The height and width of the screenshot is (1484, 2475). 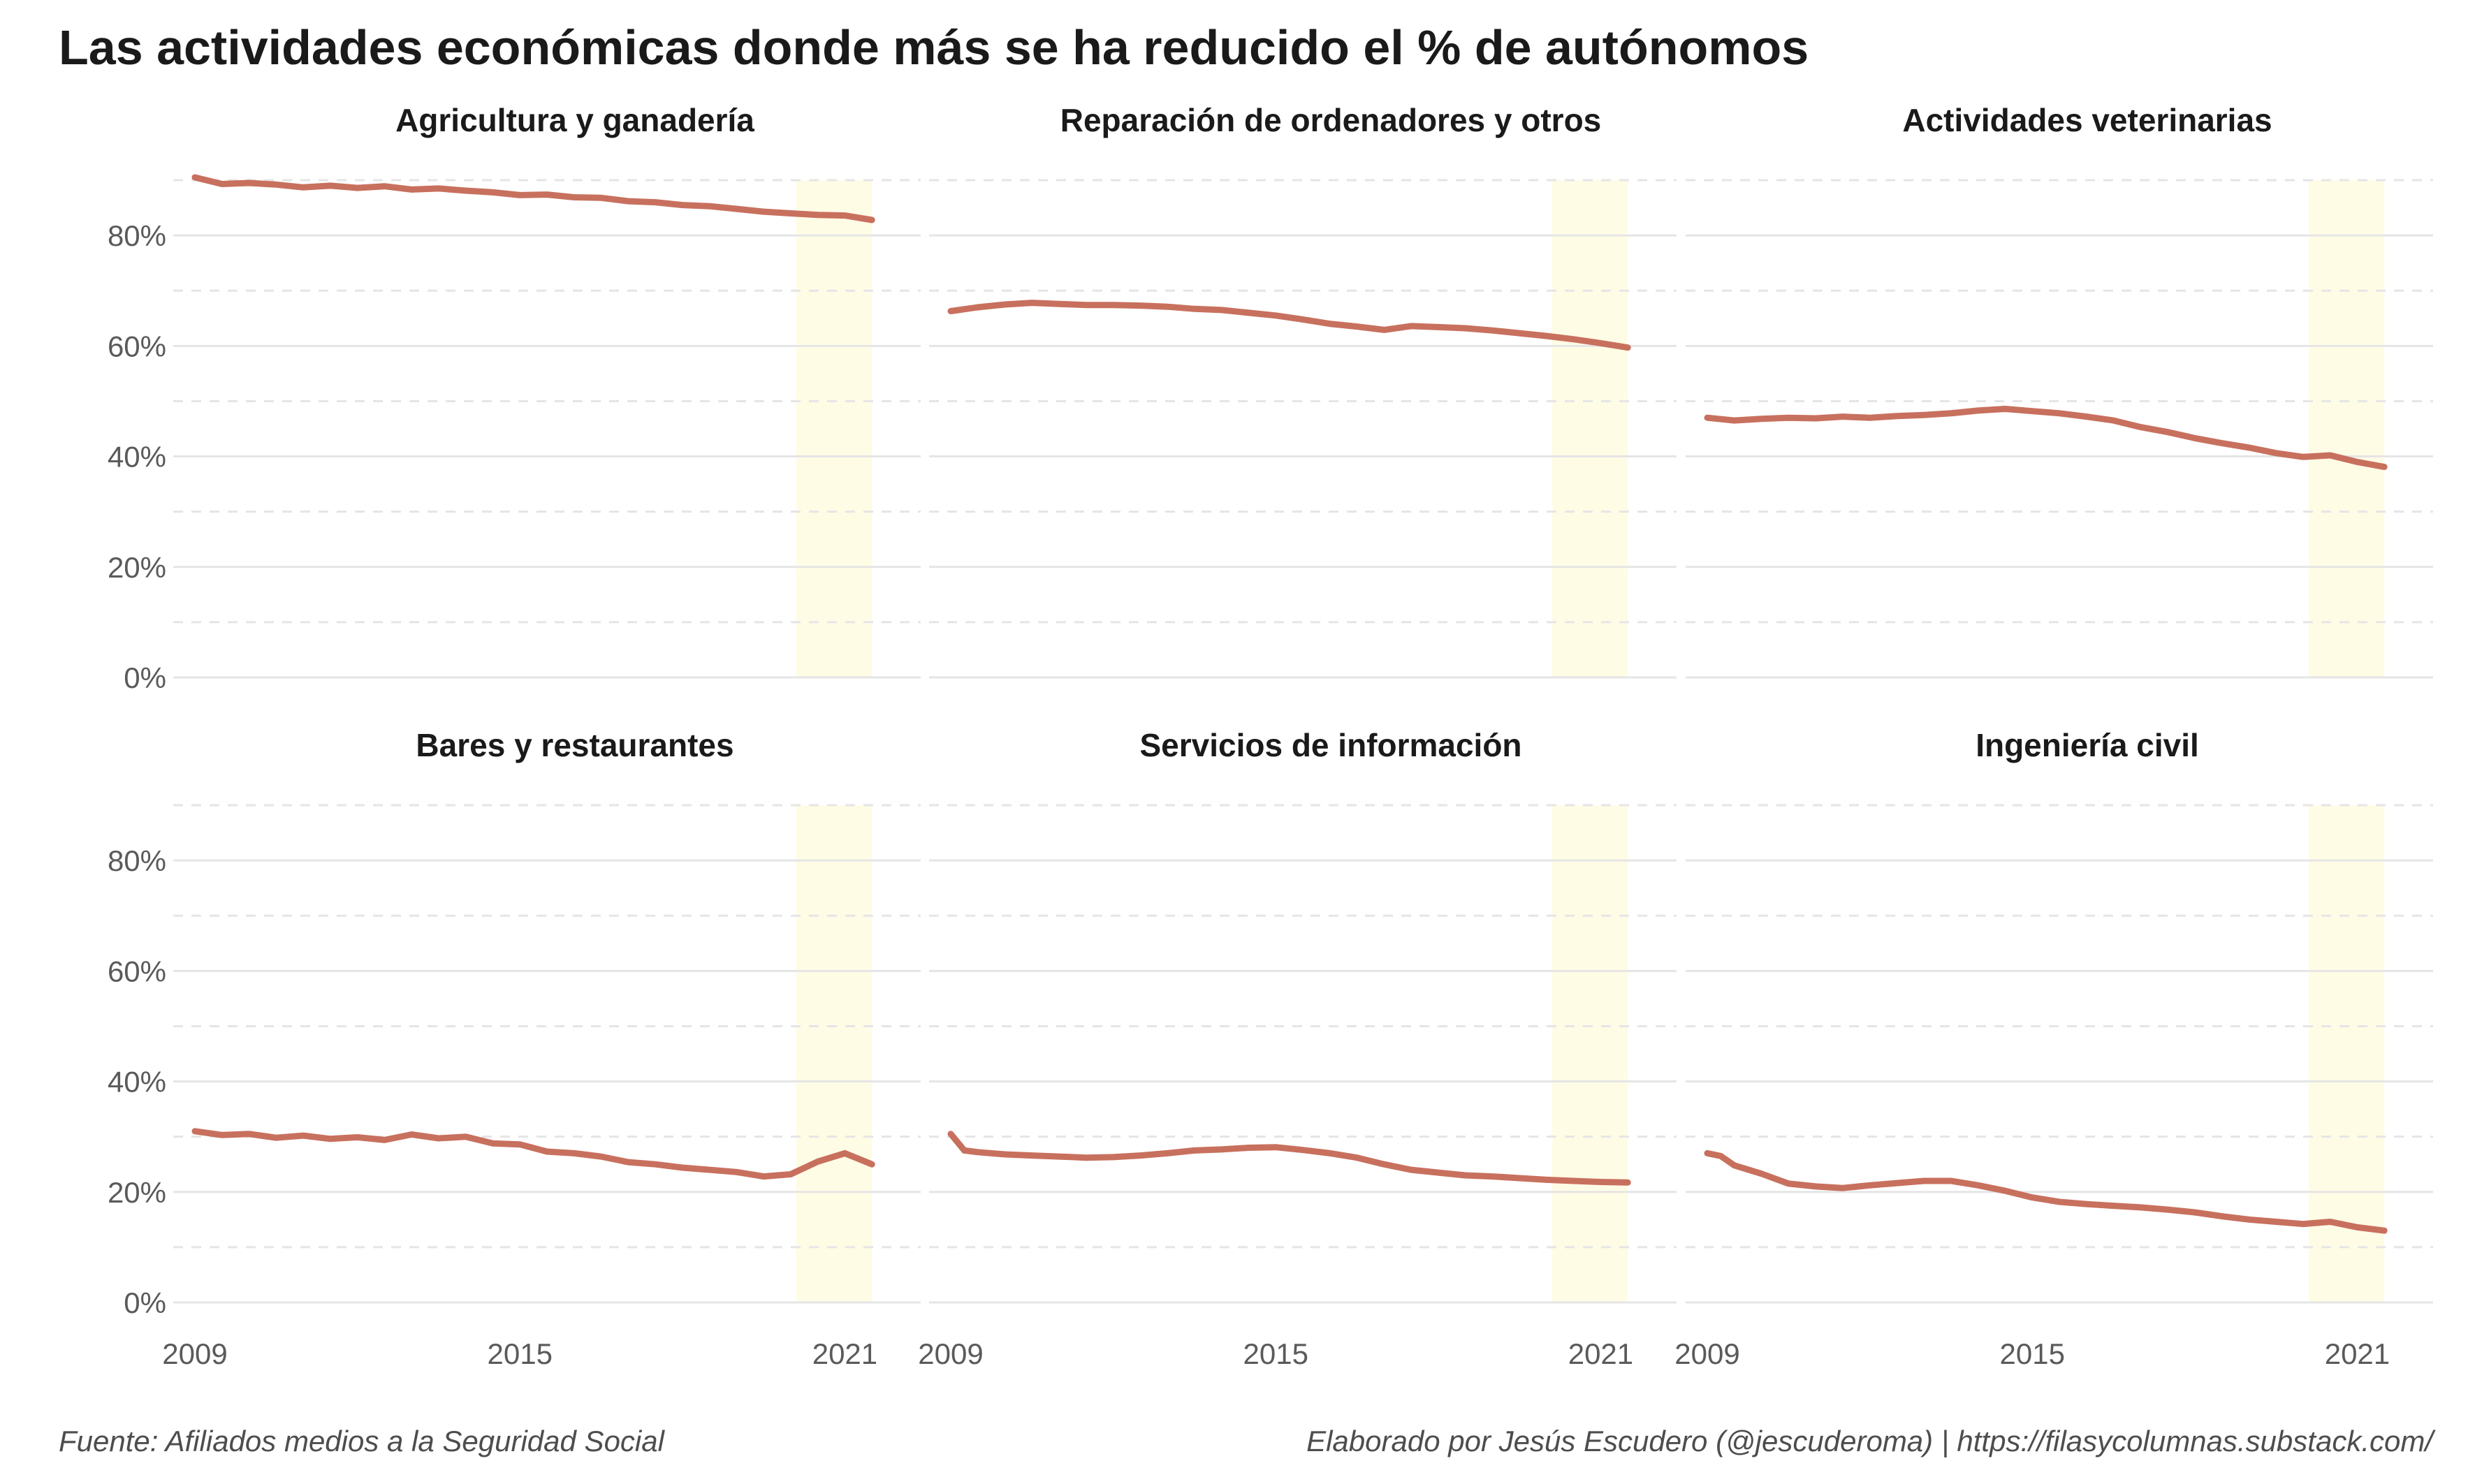 I want to click on facet-title: Bares y restaurantes, so click(x=574, y=745).